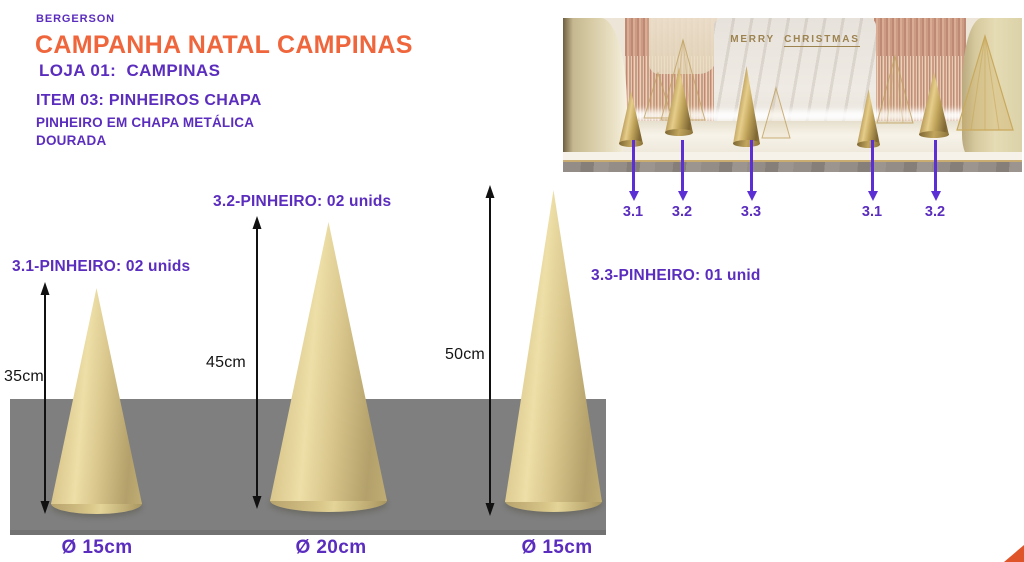 This screenshot has width=1024, height=562. I want to click on item-label-3-3: 3.3-PINHEIRO: 01 unid, so click(676, 275).